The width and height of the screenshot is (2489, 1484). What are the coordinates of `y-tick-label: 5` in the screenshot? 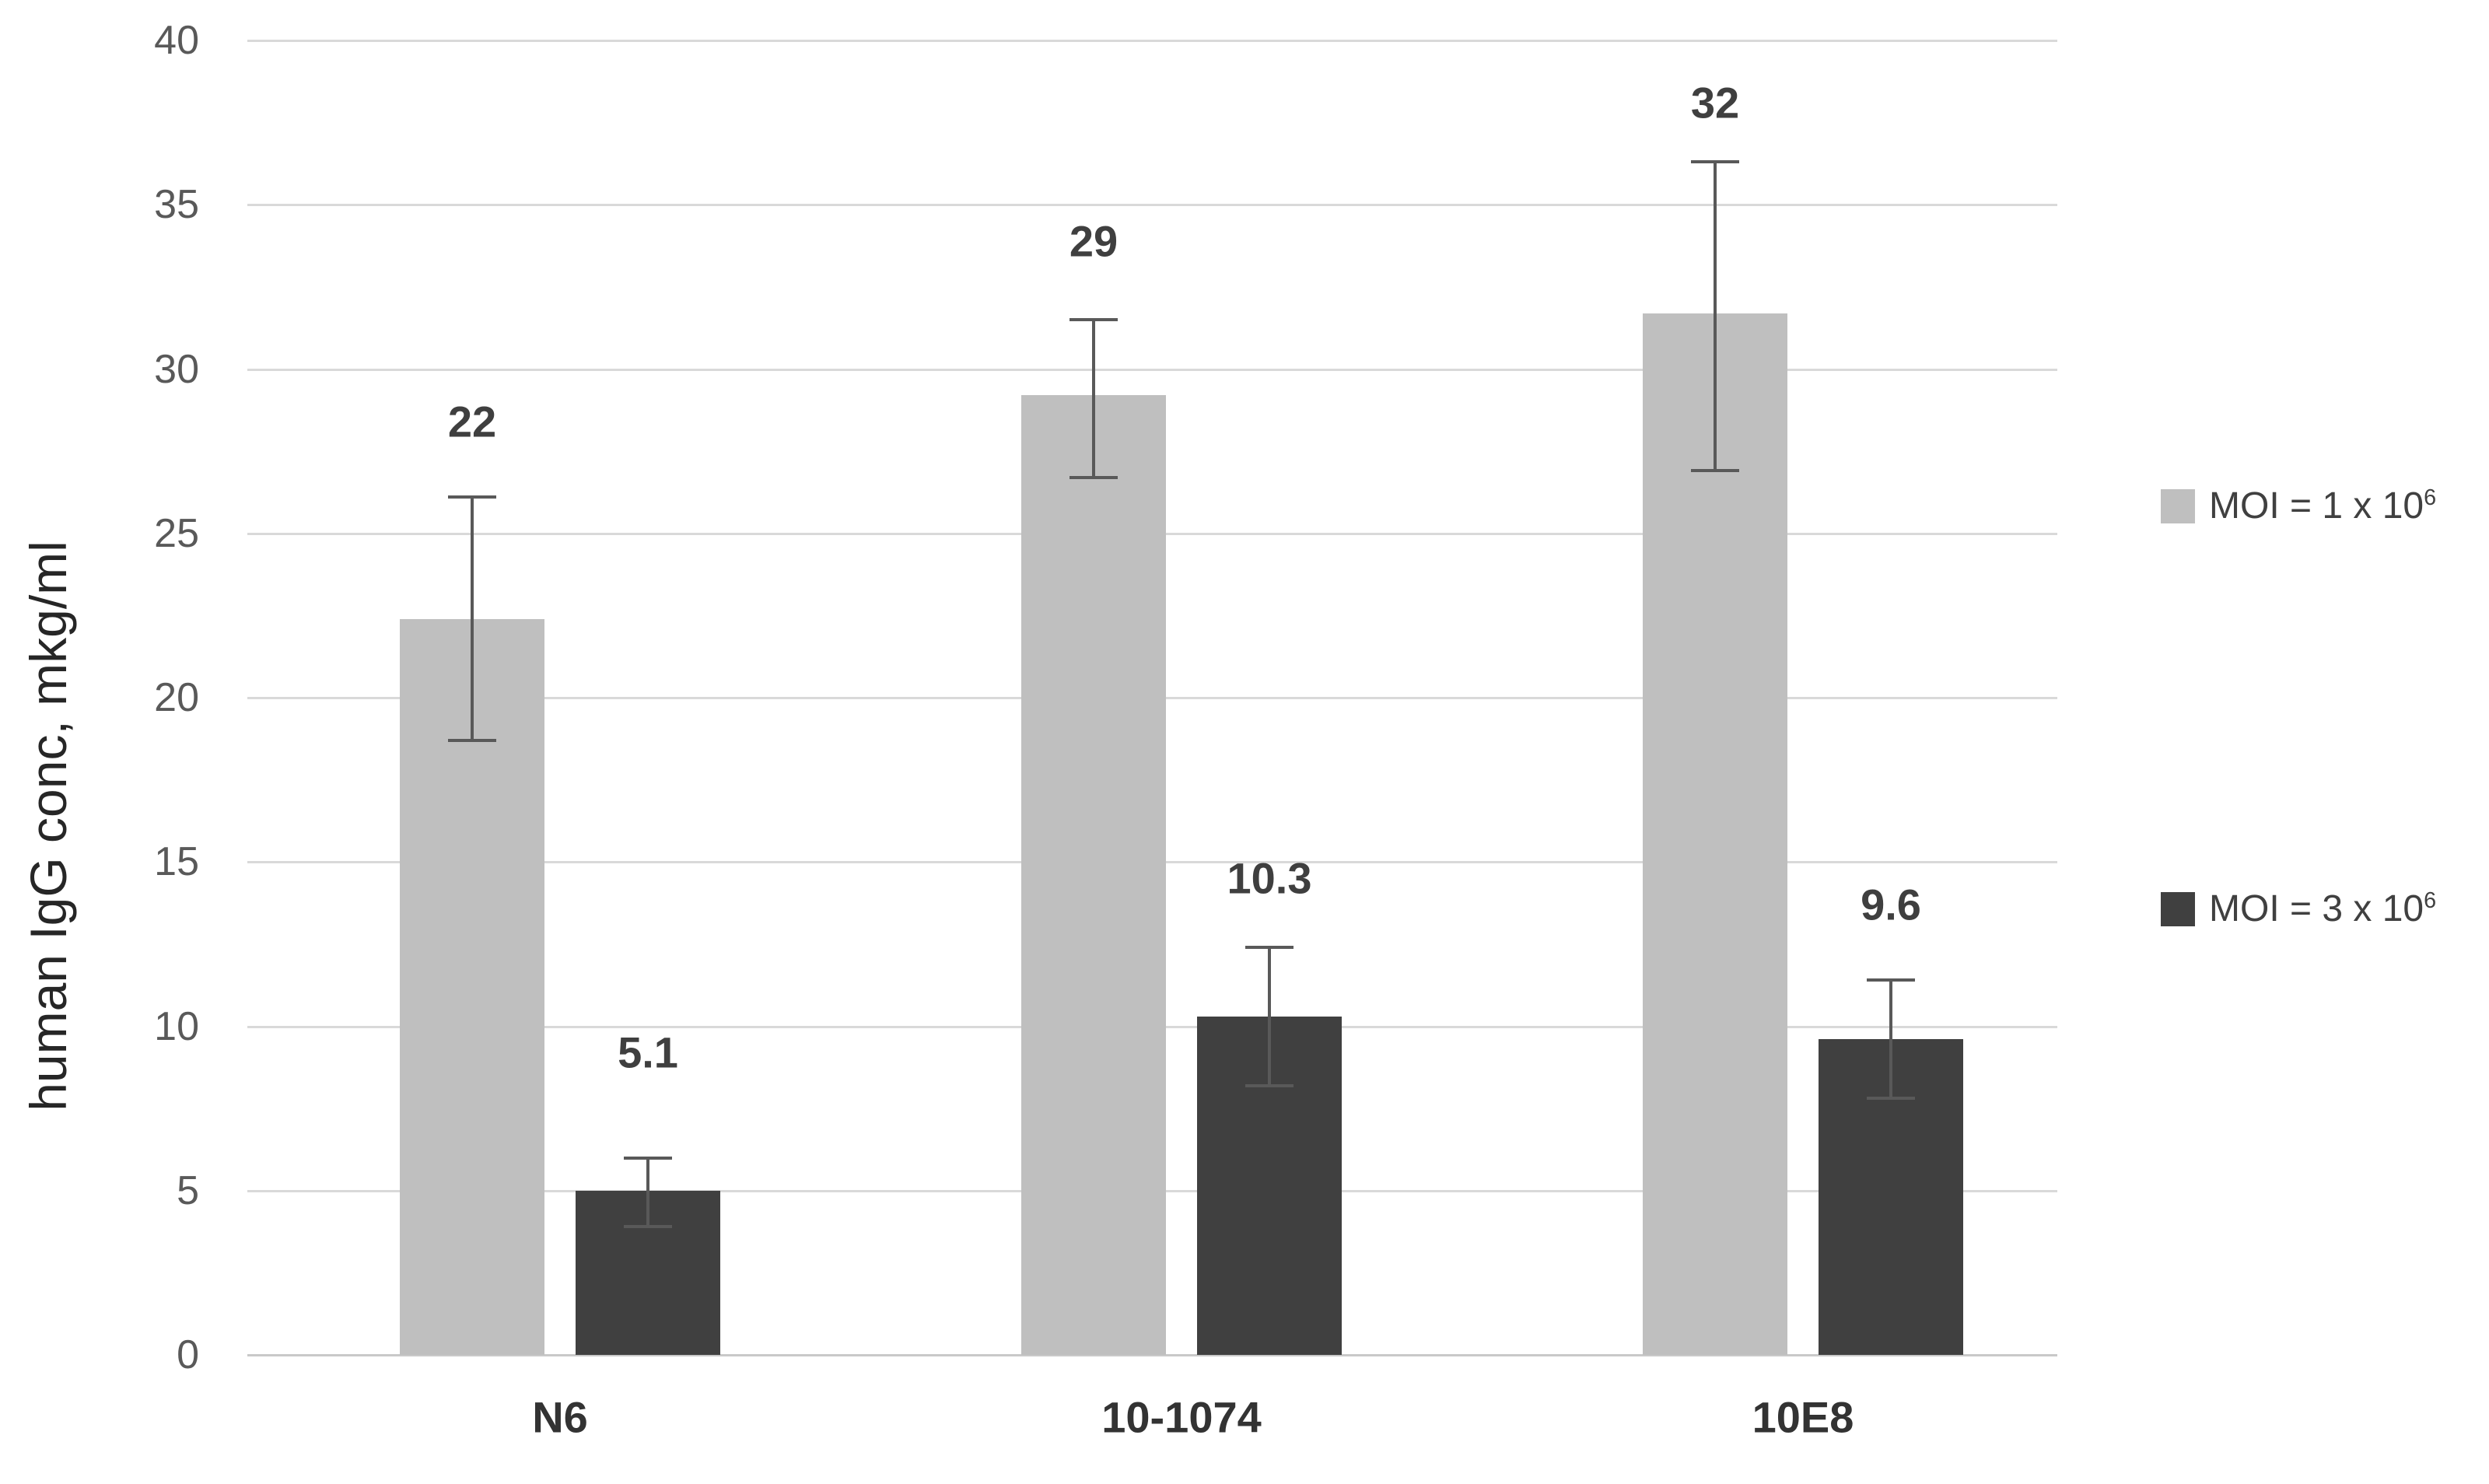 It's located at (188, 1190).